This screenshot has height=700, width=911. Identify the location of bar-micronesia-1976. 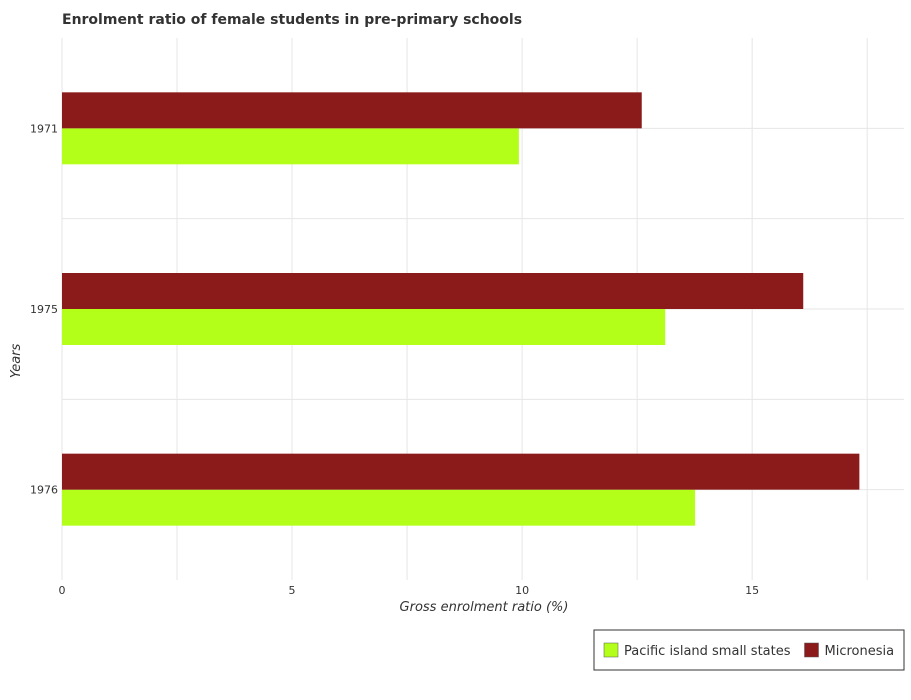
(461, 471).